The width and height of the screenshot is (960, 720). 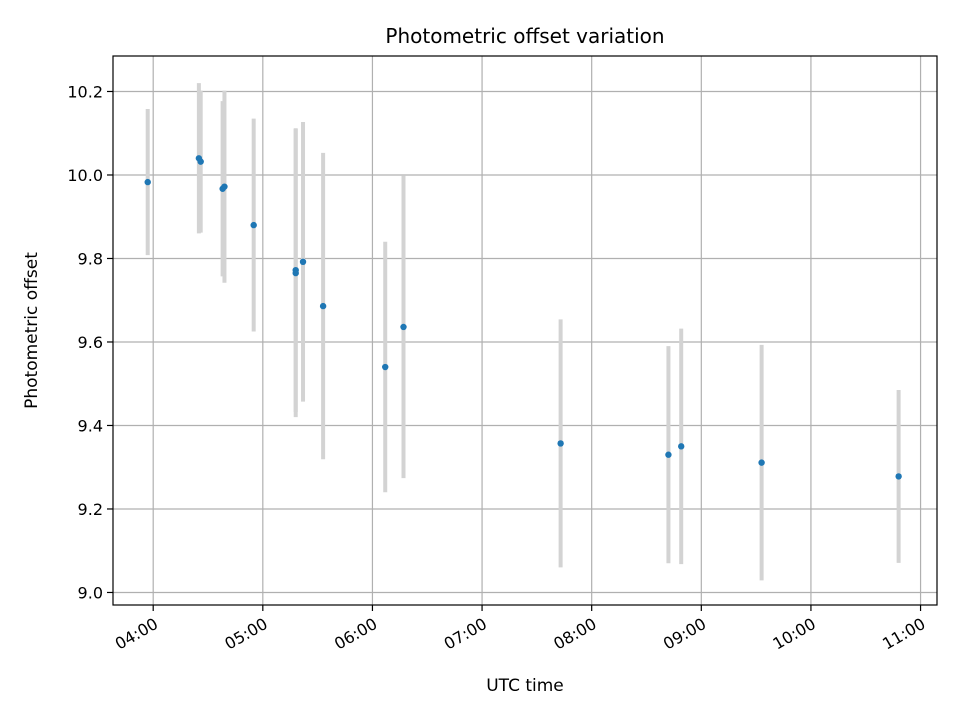 I want to click on y-tick-label: 9.2, so click(x=90, y=509).